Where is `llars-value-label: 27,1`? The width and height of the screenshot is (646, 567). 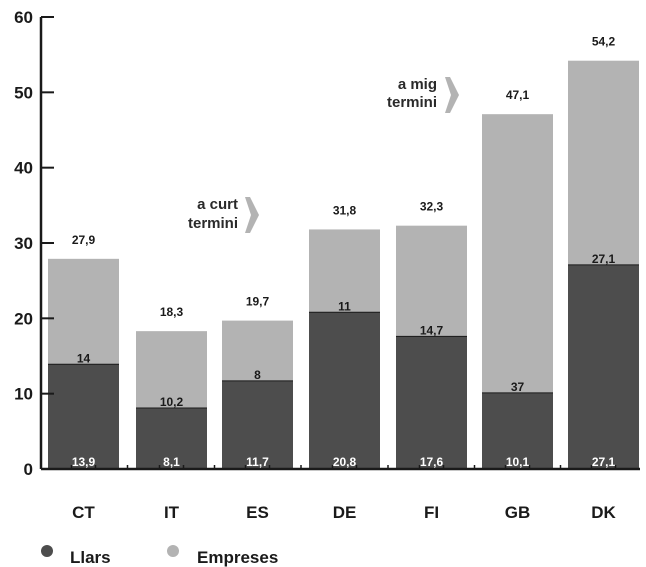 llars-value-label: 27,1 is located at coordinates (604, 462).